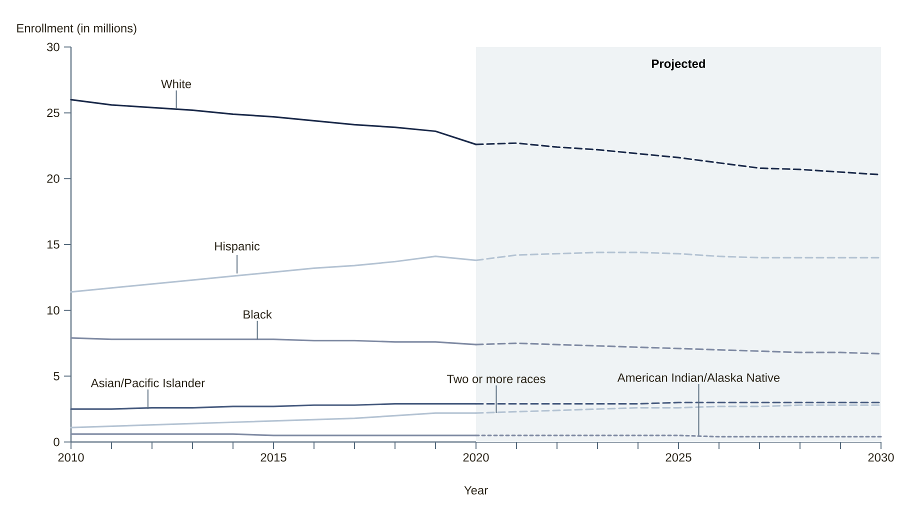 Image resolution: width=918 pixels, height=516 pixels. Describe the element at coordinates (273, 457) in the screenshot. I see `x-tick-label: 2015` at that location.